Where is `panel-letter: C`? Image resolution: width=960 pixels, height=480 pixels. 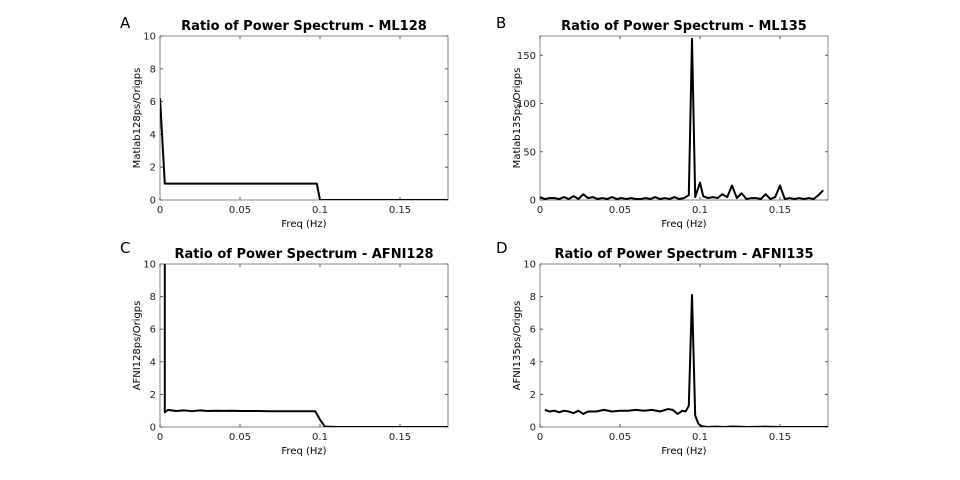
panel-letter: C is located at coordinates (125, 248).